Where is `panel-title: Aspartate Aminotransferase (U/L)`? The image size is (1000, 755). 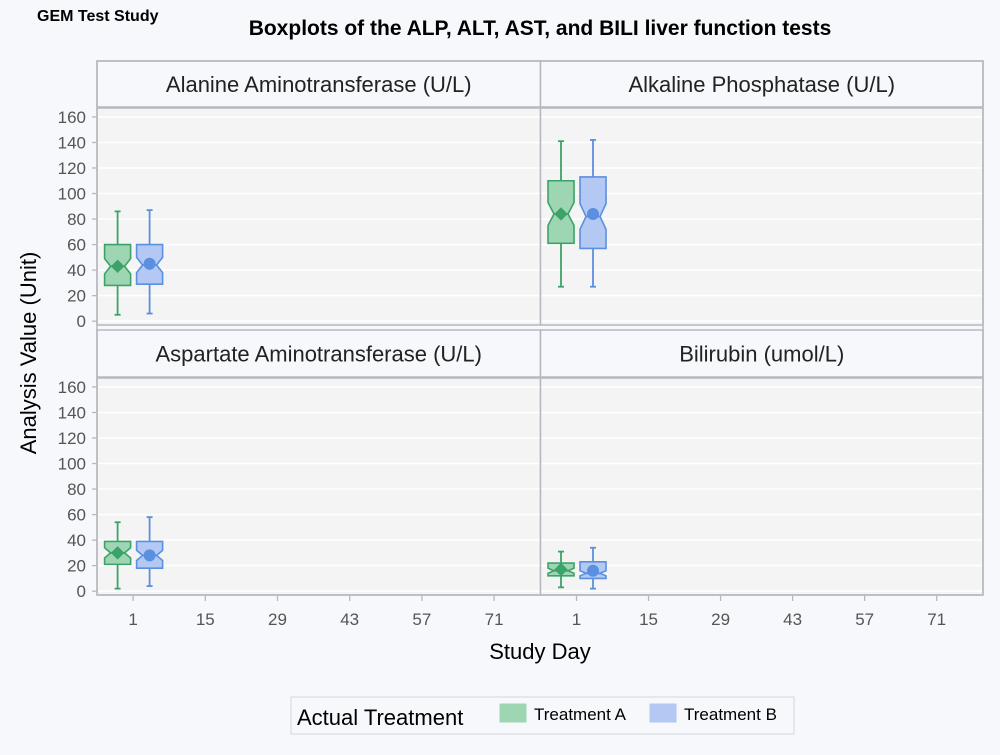 panel-title: Aspartate Aminotransferase (U/L) is located at coordinates (319, 354).